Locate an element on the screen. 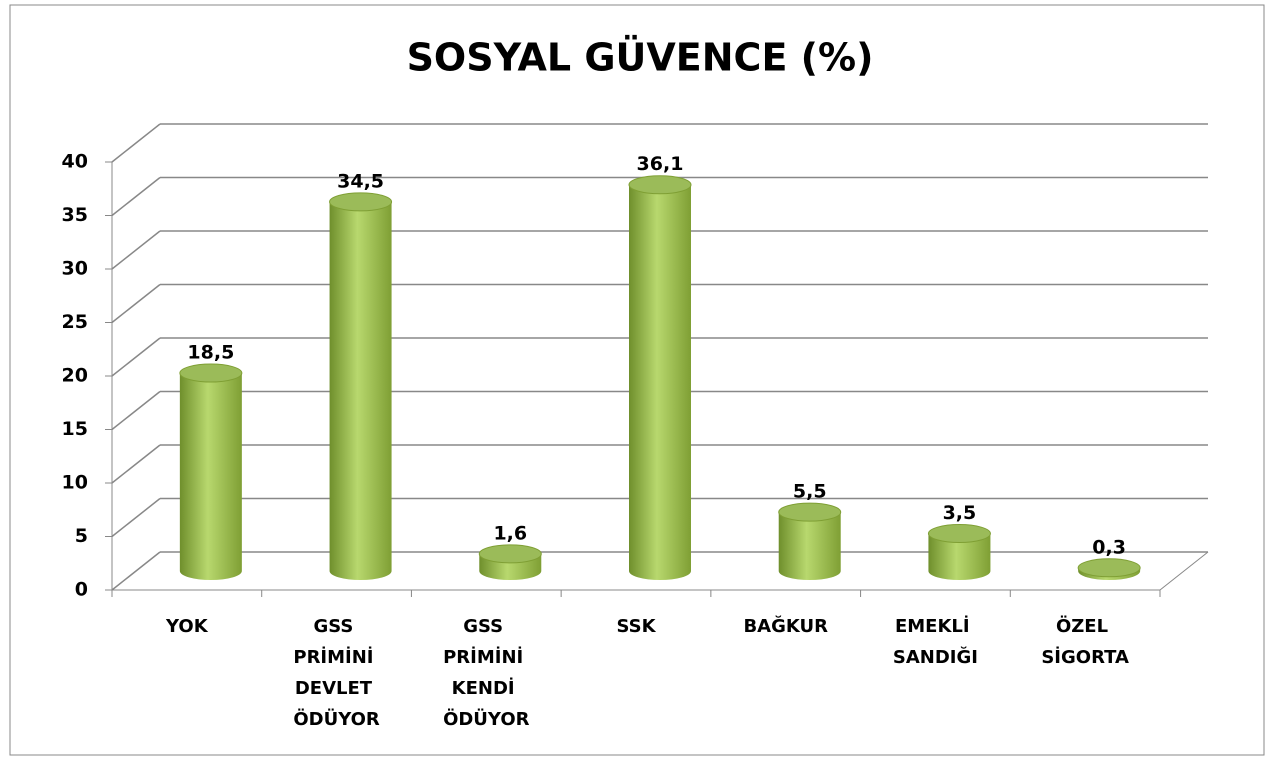  value-label: 0,3 is located at coordinates (1109, 547).